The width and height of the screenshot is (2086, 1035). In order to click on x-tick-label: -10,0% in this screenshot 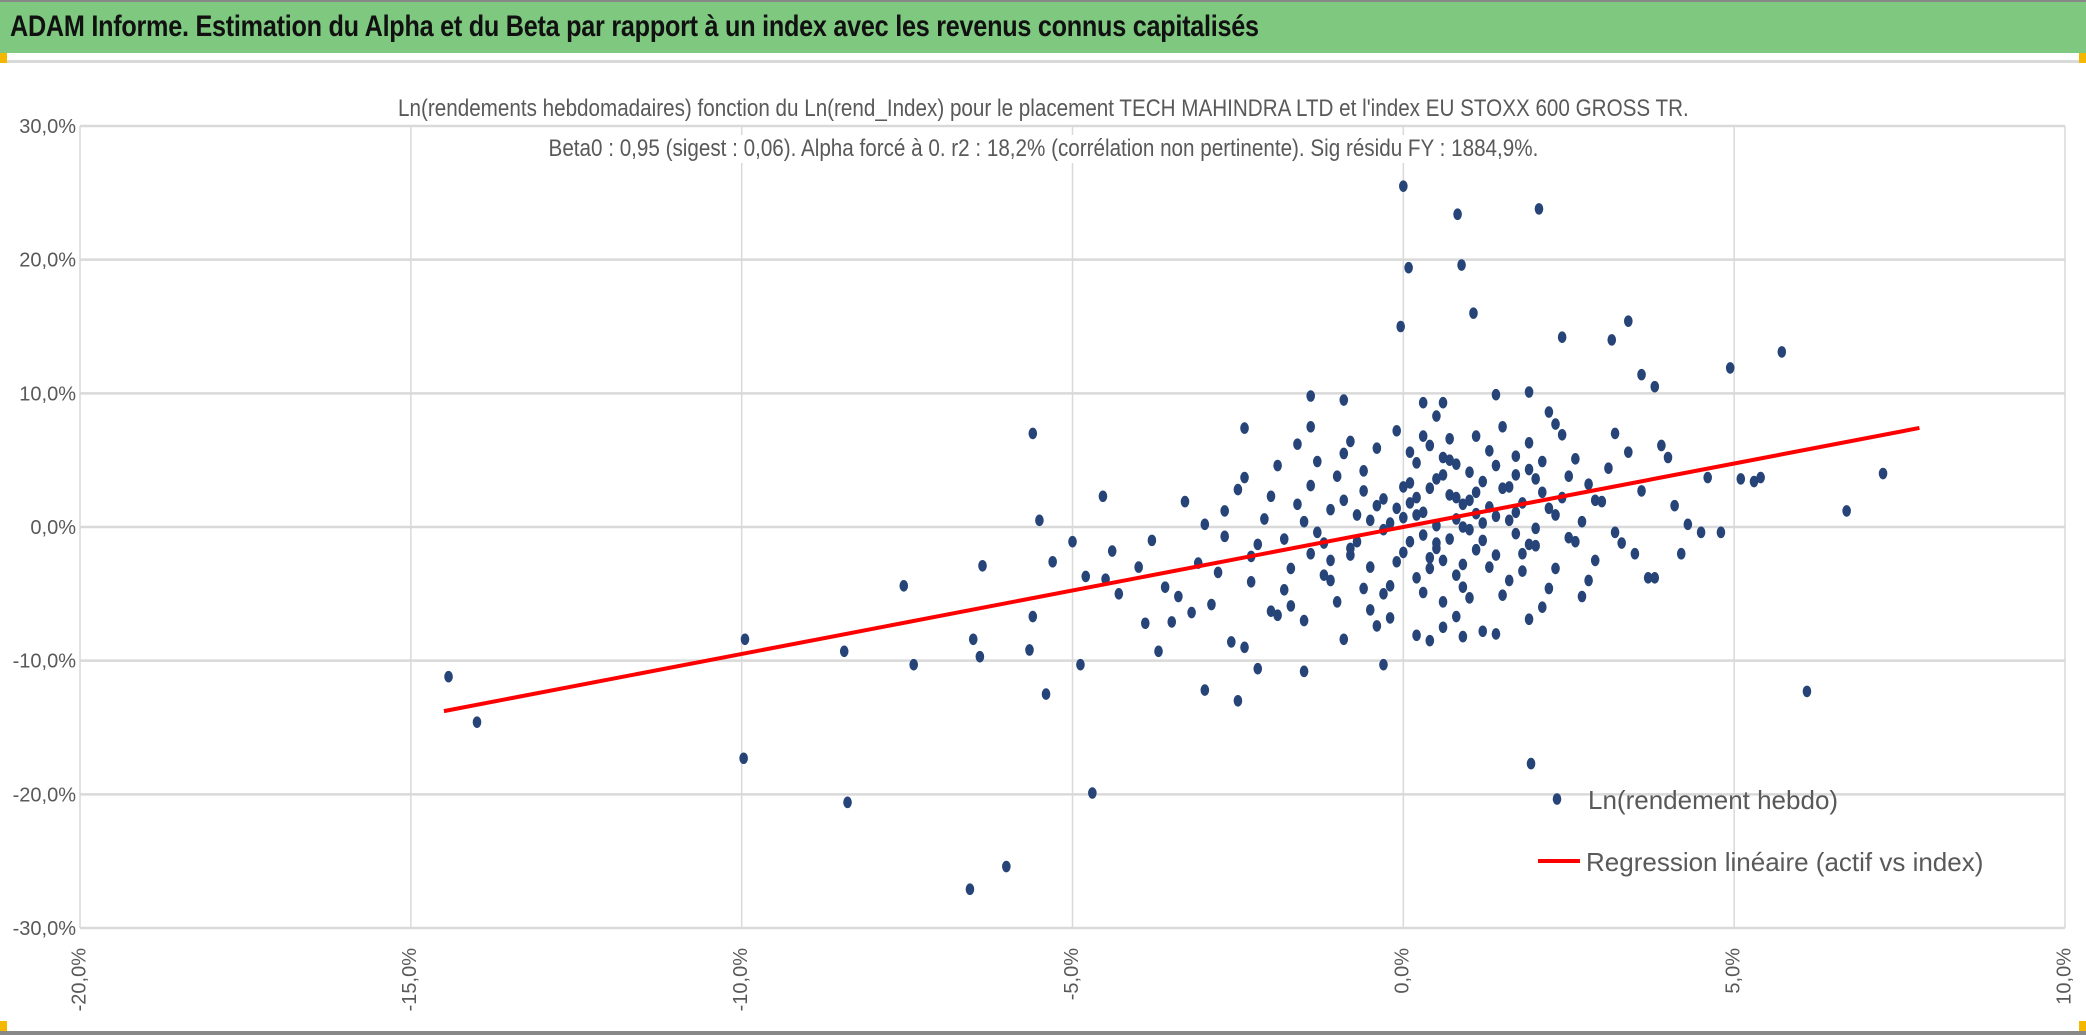, I will do `click(741, 980)`.